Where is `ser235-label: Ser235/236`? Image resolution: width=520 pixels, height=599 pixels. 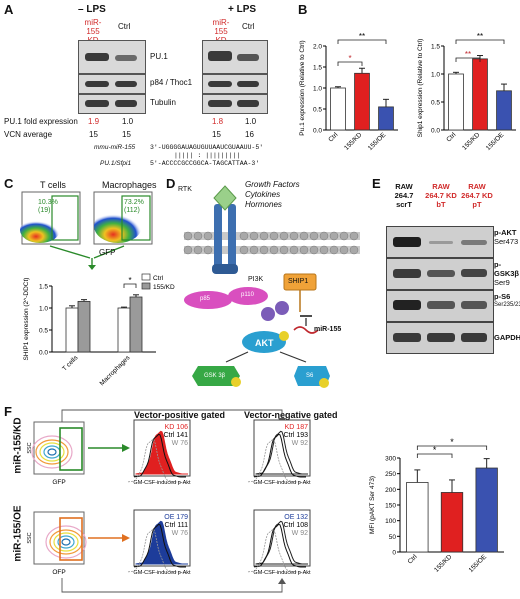 ser235-label: Ser235/236 is located at coordinates (507, 305).